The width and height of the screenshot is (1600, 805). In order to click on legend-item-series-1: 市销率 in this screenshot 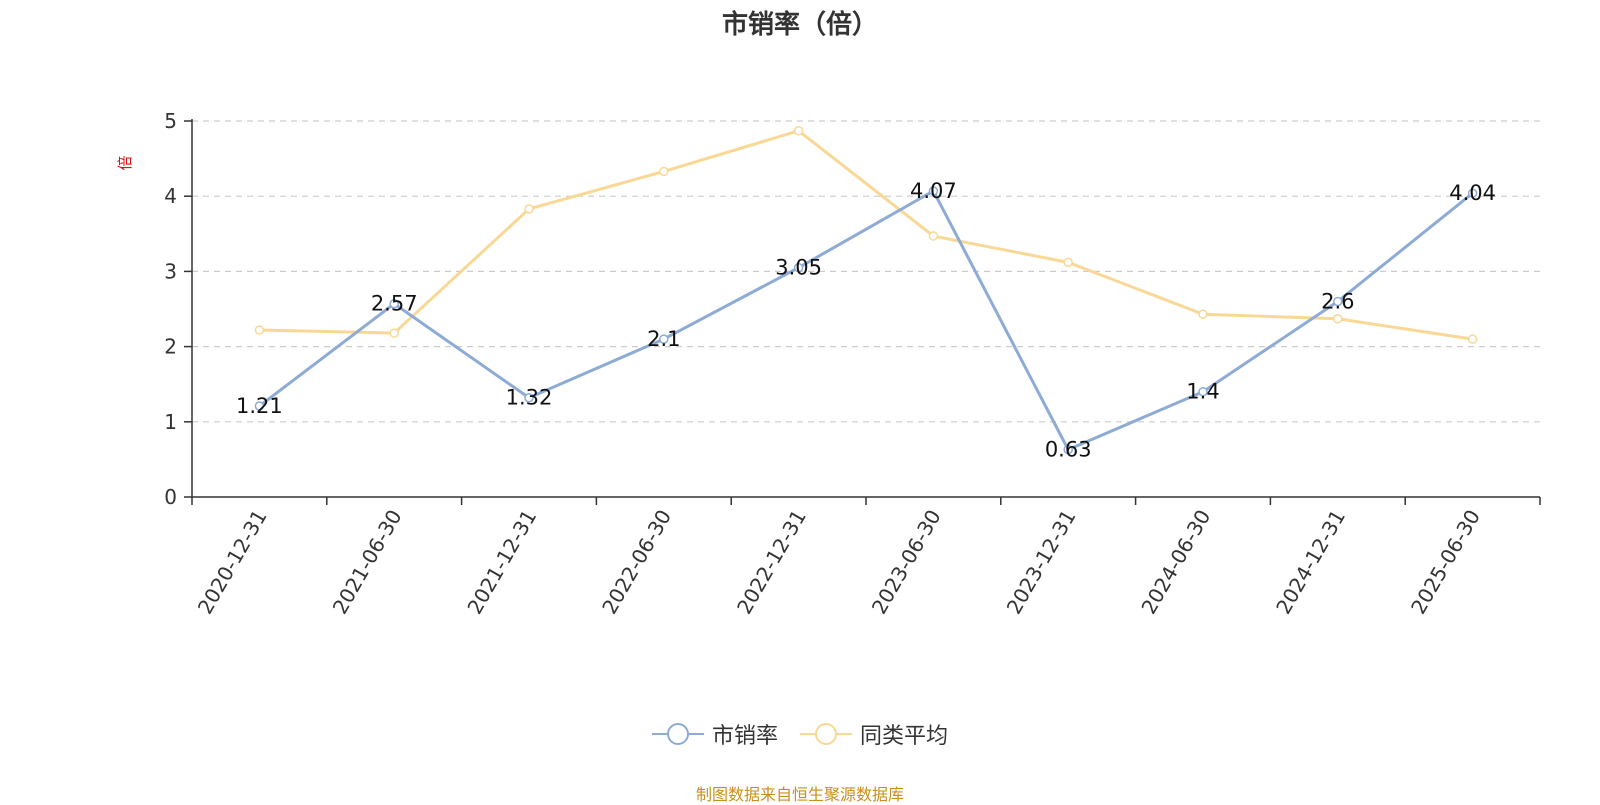, I will do `click(714, 734)`.